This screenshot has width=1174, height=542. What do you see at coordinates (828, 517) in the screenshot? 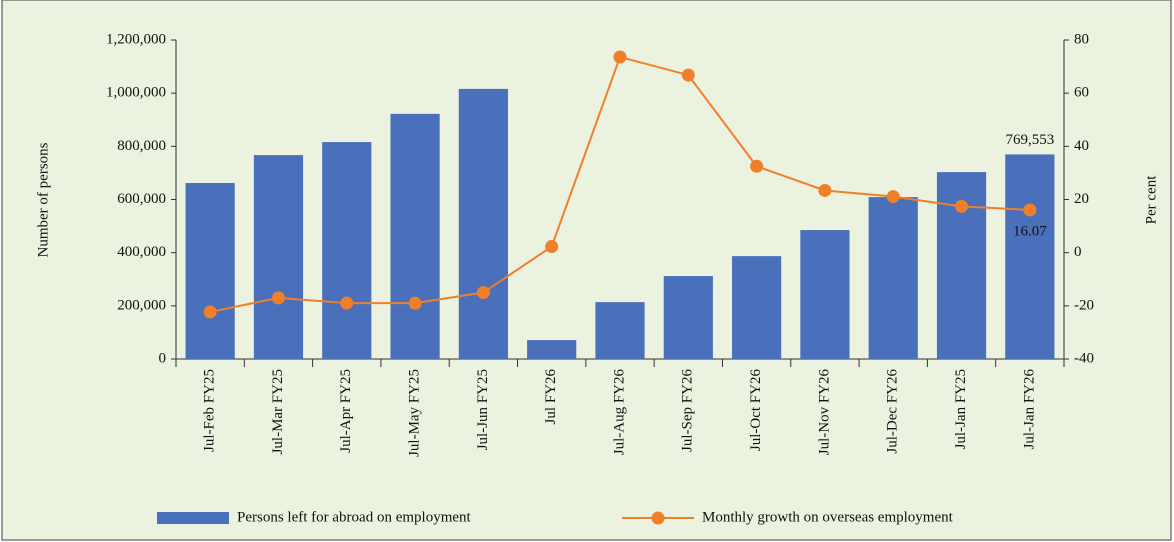
I see `legend-label: Monthly growth on overseas employment` at bounding box center [828, 517].